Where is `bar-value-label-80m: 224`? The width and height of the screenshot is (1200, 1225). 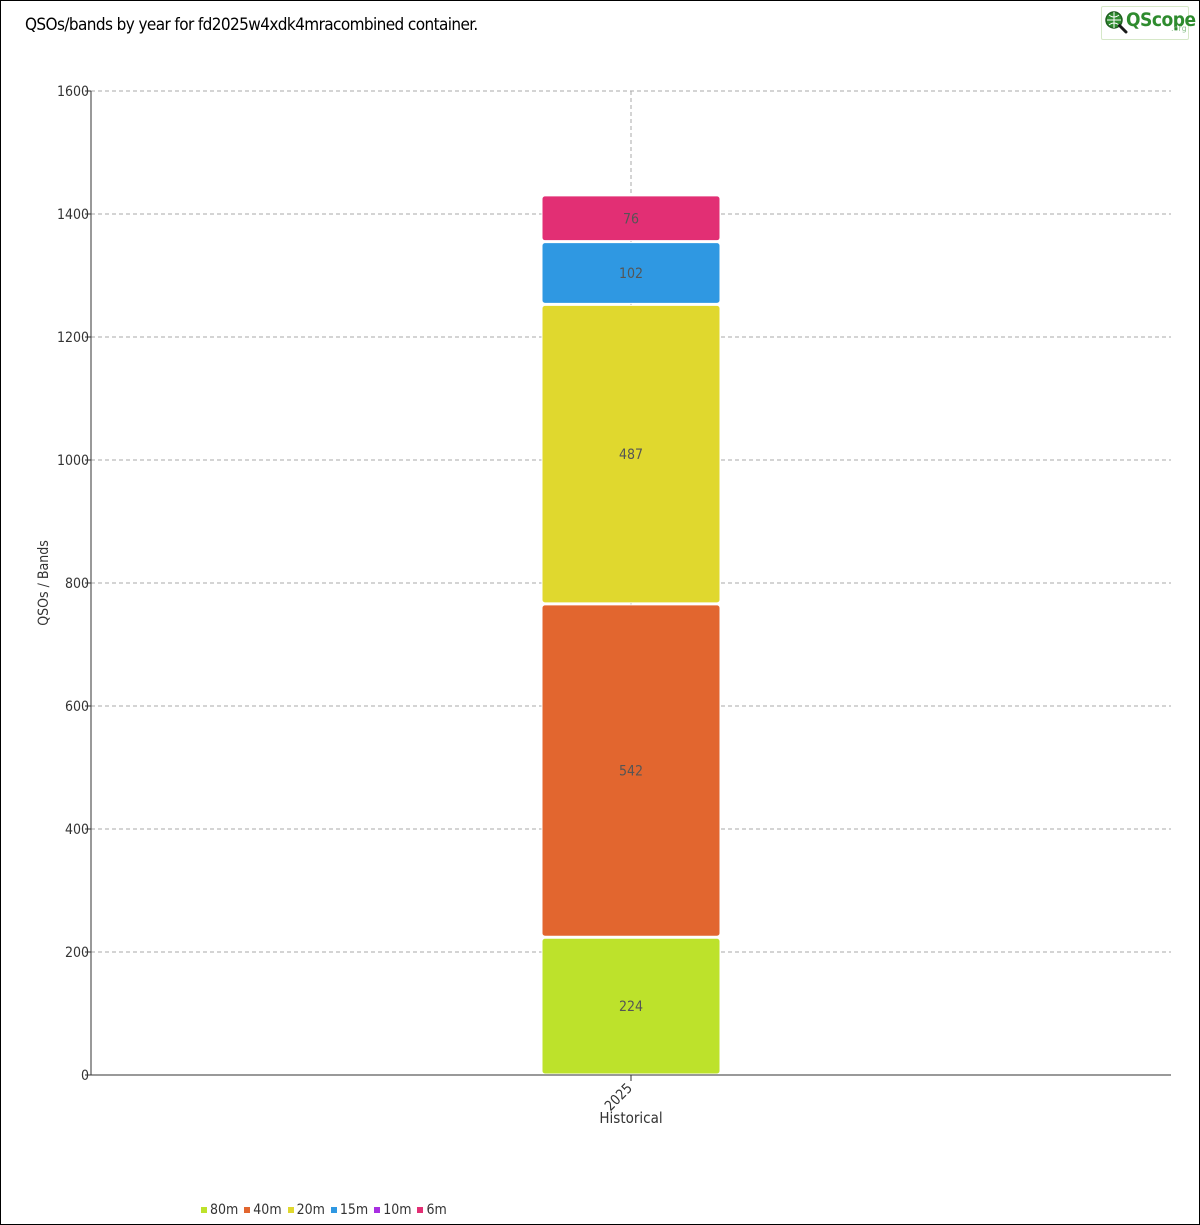
bar-value-label-80m: 224 is located at coordinates (631, 1007).